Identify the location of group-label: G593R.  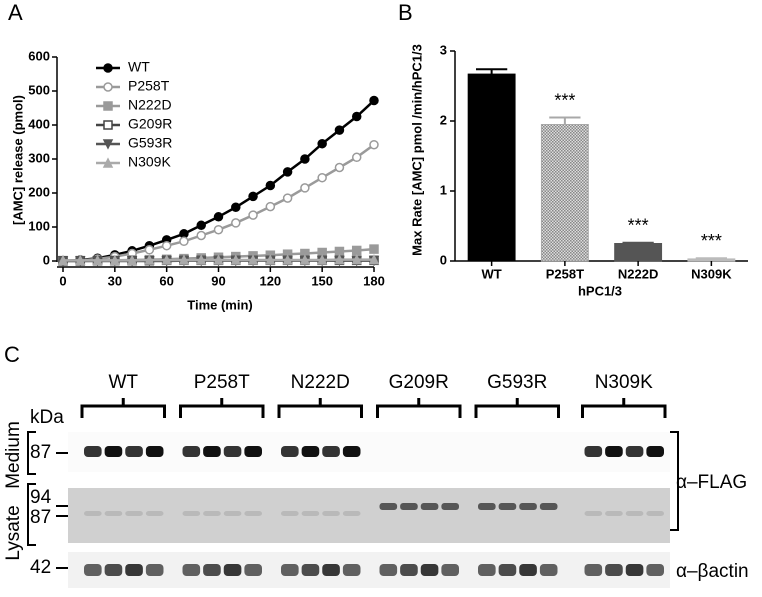
(517, 382).